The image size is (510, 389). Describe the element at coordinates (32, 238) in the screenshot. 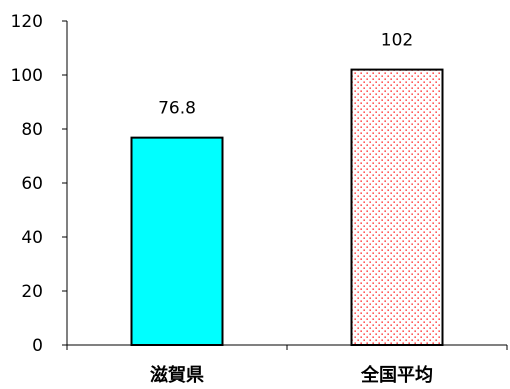

I see `y-tick-label: 40` at that location.